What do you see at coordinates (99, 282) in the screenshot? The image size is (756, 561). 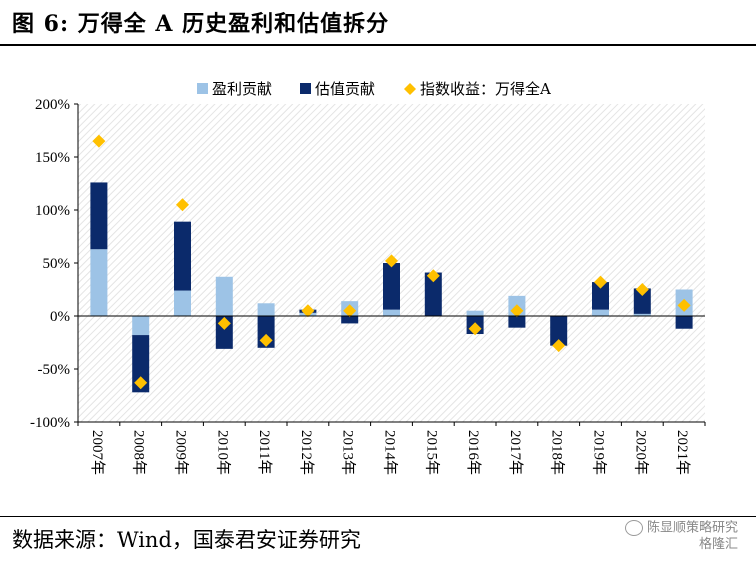 I see `earnings-bar-2007年` at bounding box center [99, 282].